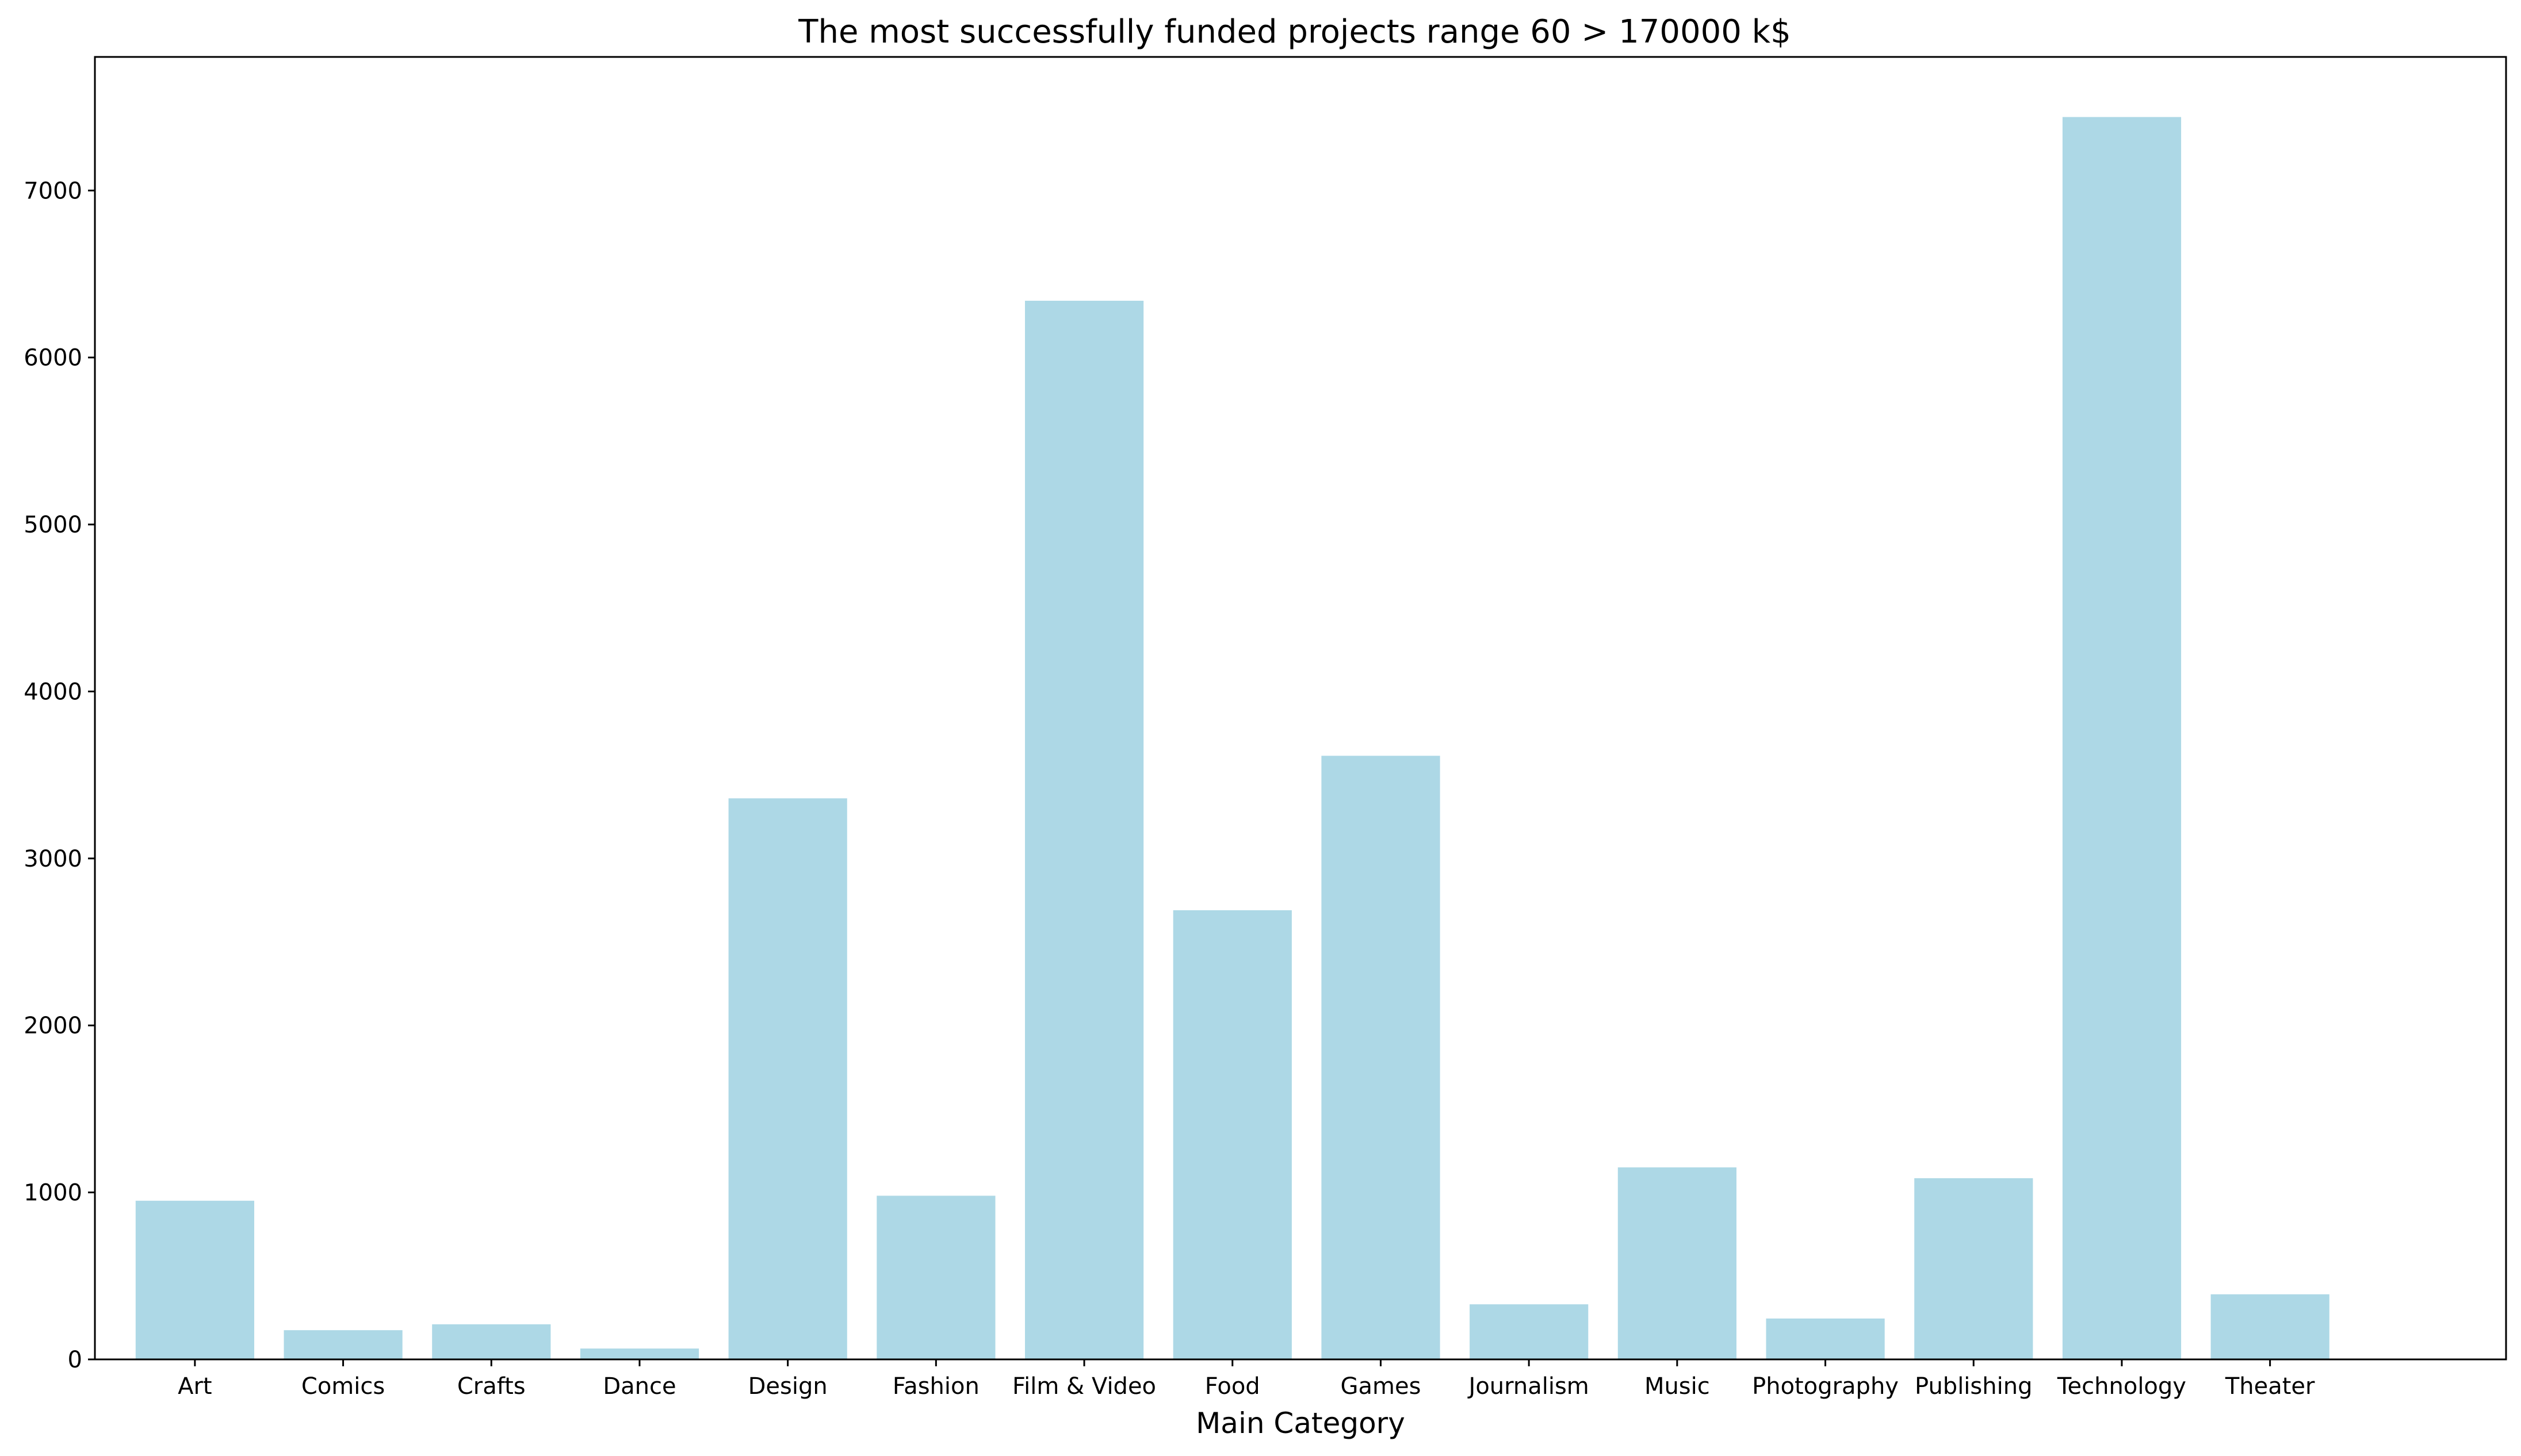 This screenshot has height=1456, width=2521. I want to click on bar-art, so click(195, 1280).